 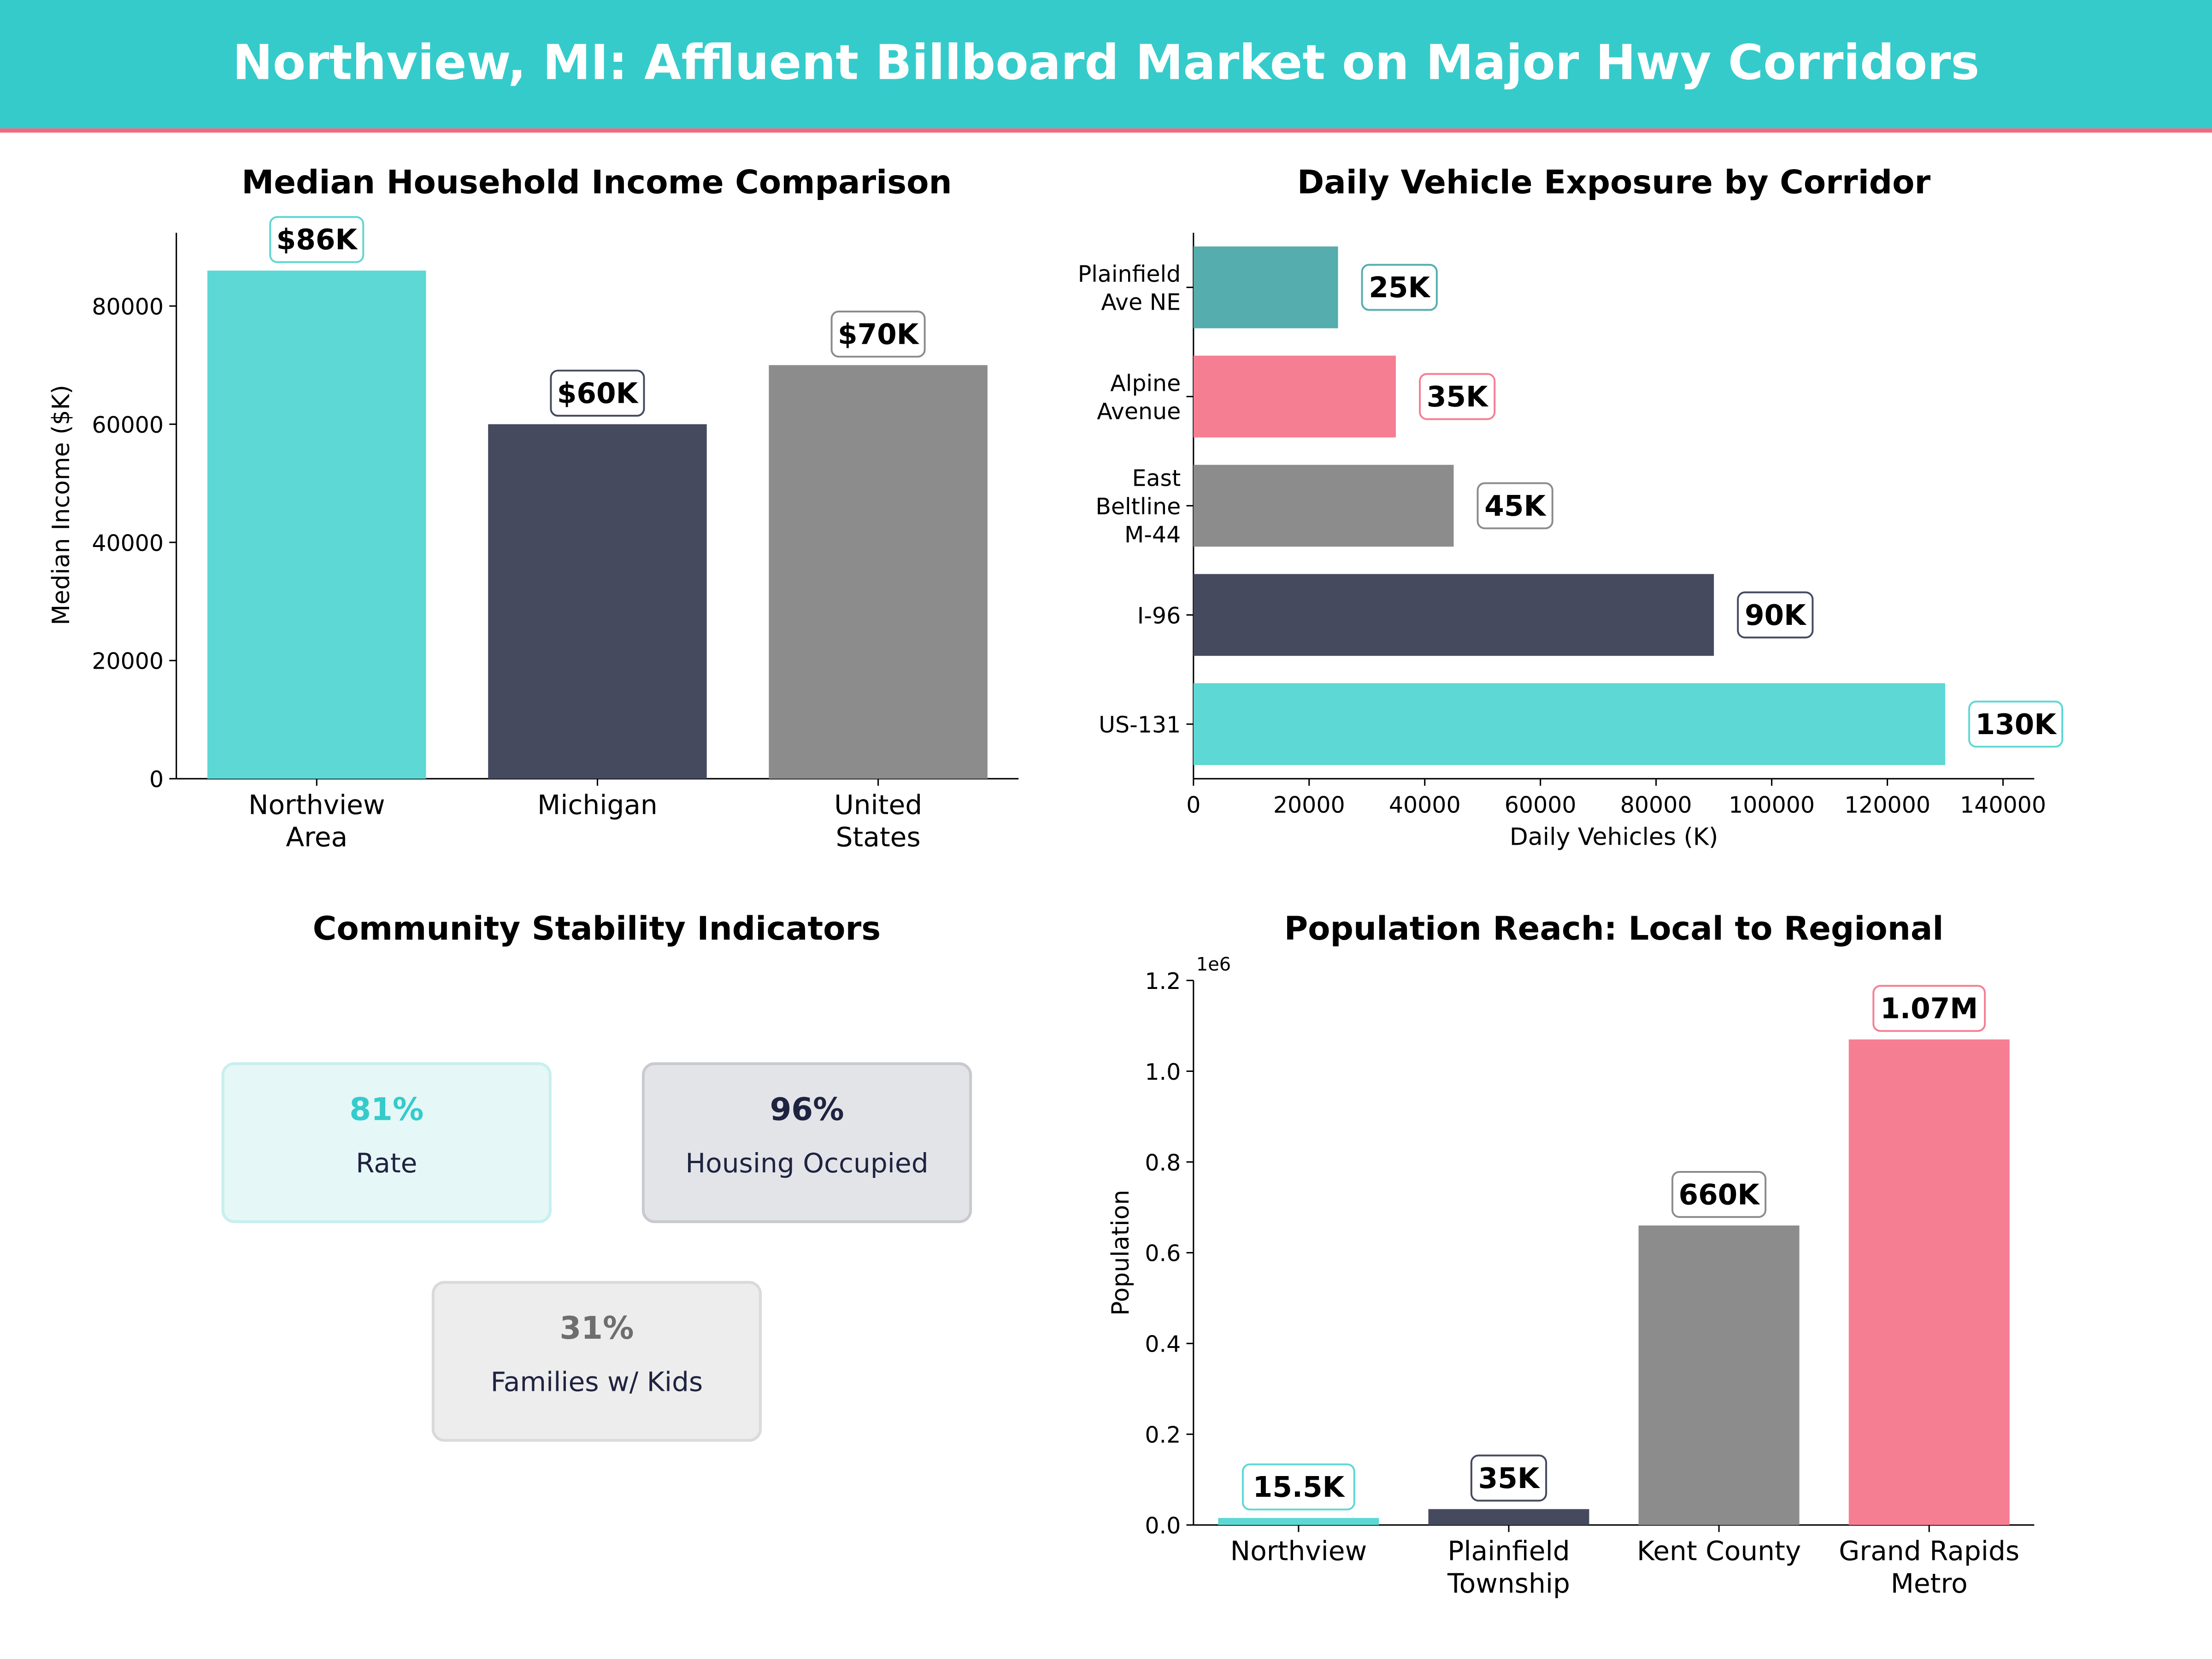 I want to click on y-tick-label-line: Avenue, so click(x=1139, y=411).